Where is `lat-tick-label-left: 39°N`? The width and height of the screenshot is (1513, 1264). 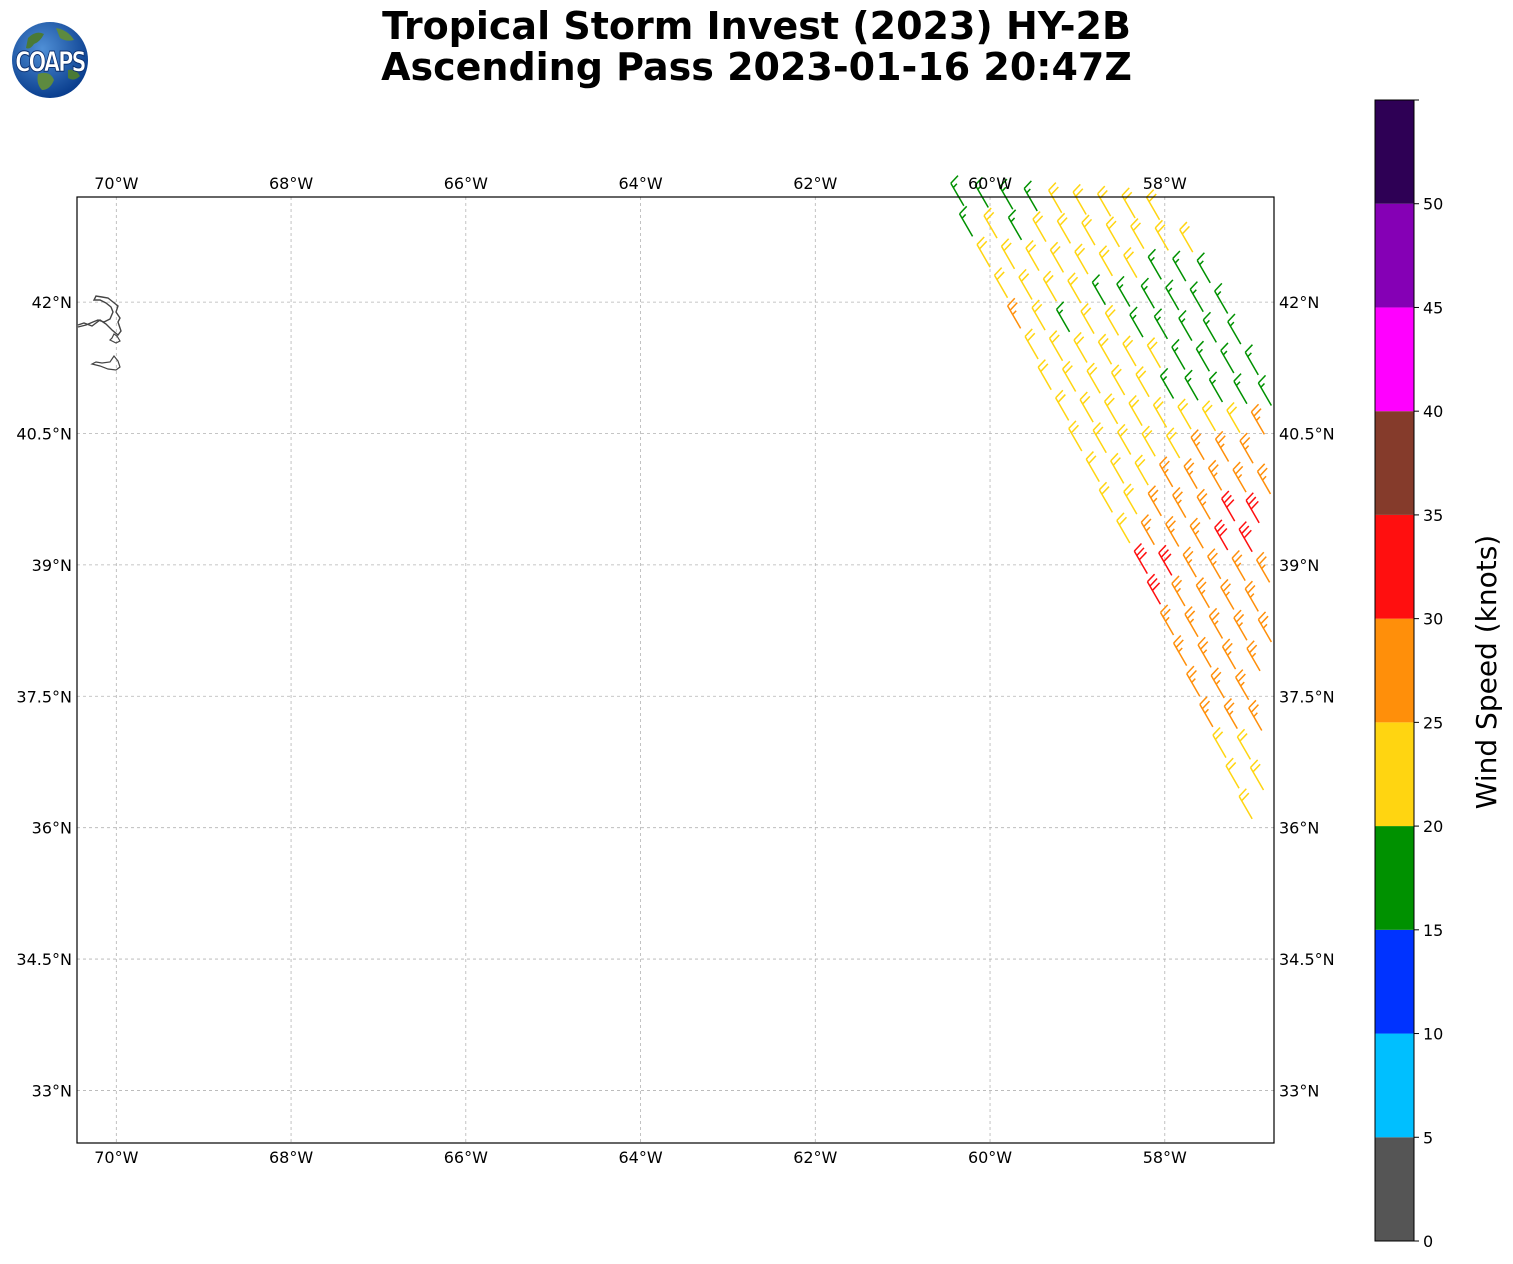 lat-tick-label-left: 39°N is located at coordinates (52, 565).